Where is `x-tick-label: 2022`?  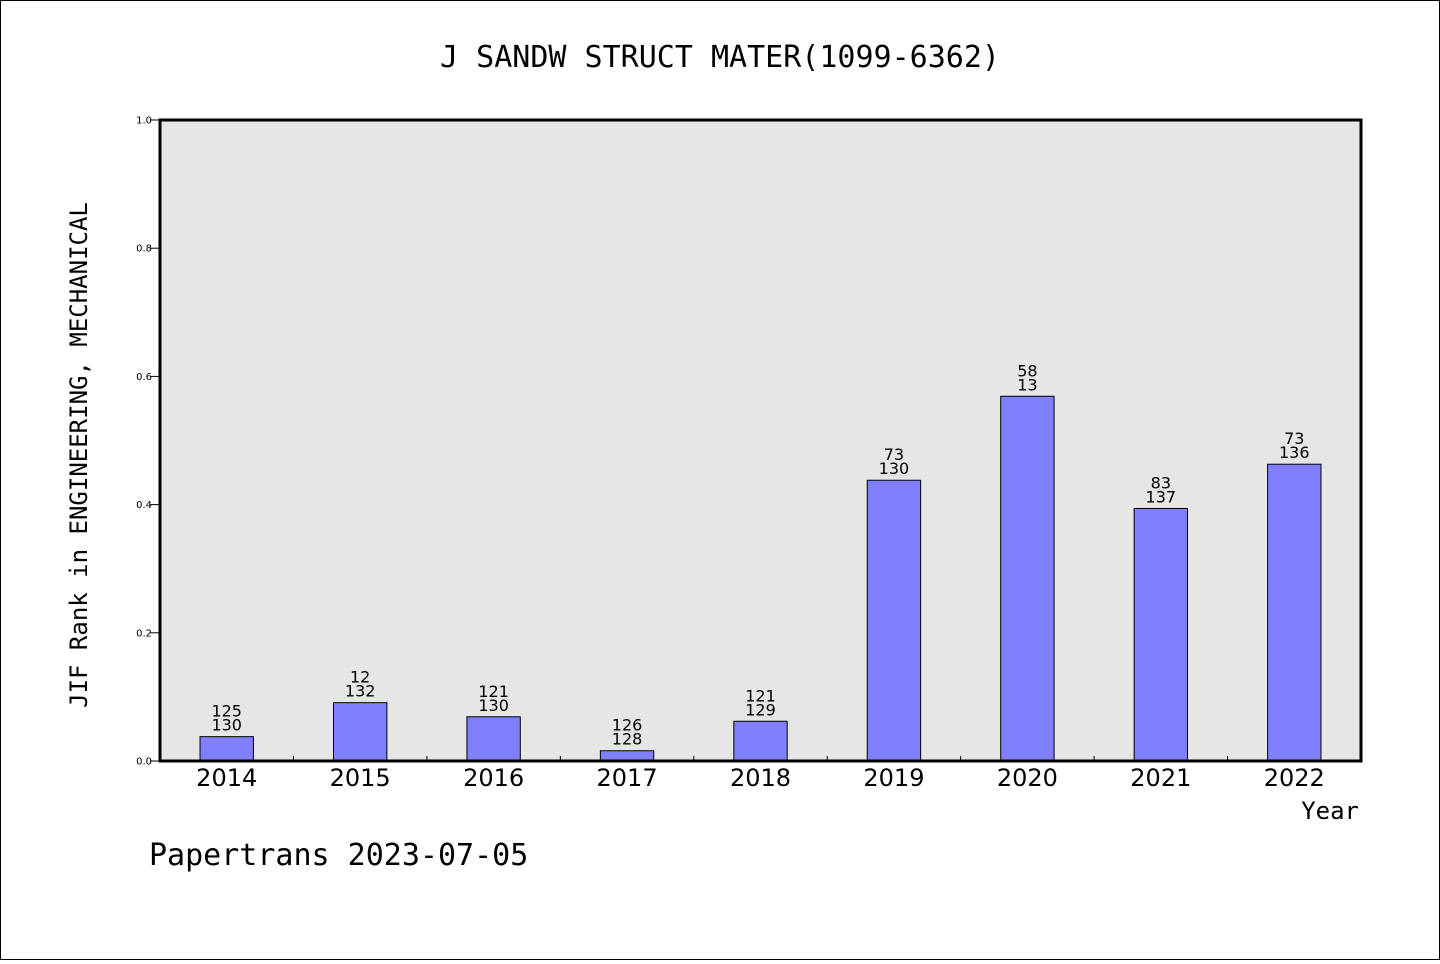
x-tick-label: 2022 is located at coordinates (1294, 778).